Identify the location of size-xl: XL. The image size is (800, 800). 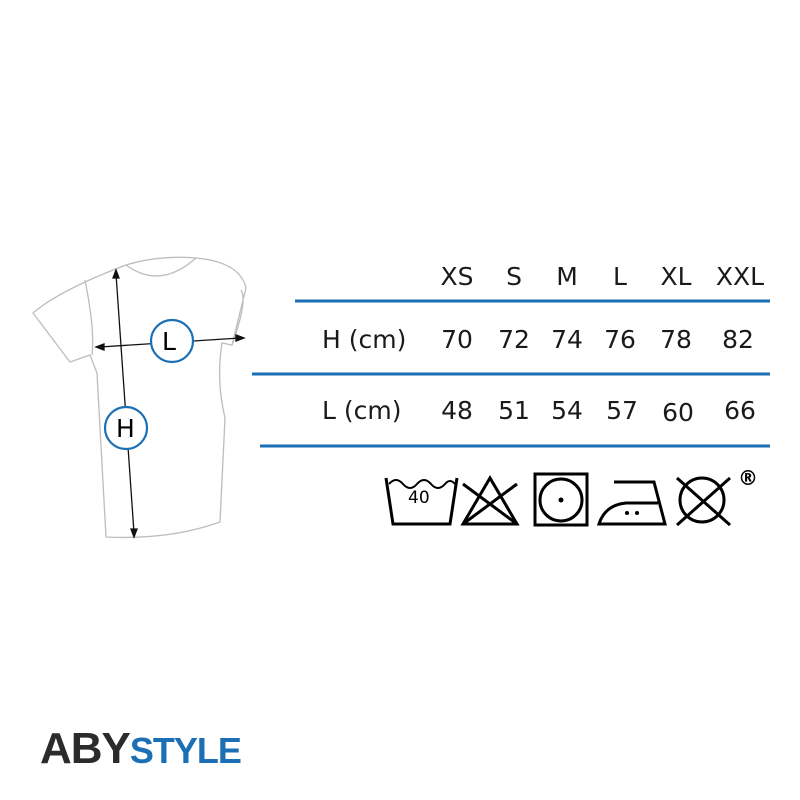
(676, 276).